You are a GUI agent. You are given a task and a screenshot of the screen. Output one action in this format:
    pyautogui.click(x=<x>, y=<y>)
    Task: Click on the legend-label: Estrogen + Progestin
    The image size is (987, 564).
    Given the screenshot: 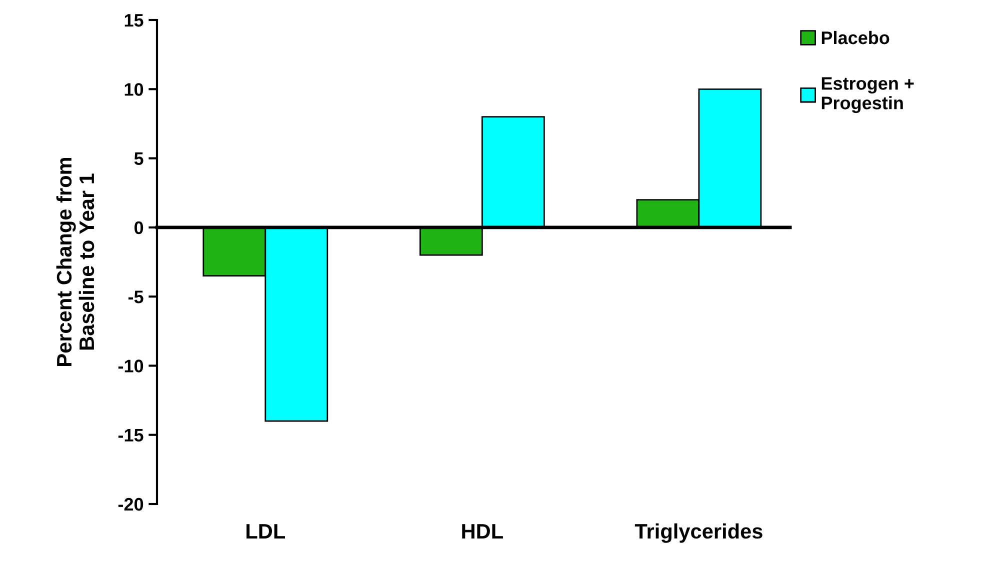 What is the action you would take?
    pyautogui.click(x=868, y=95)
    